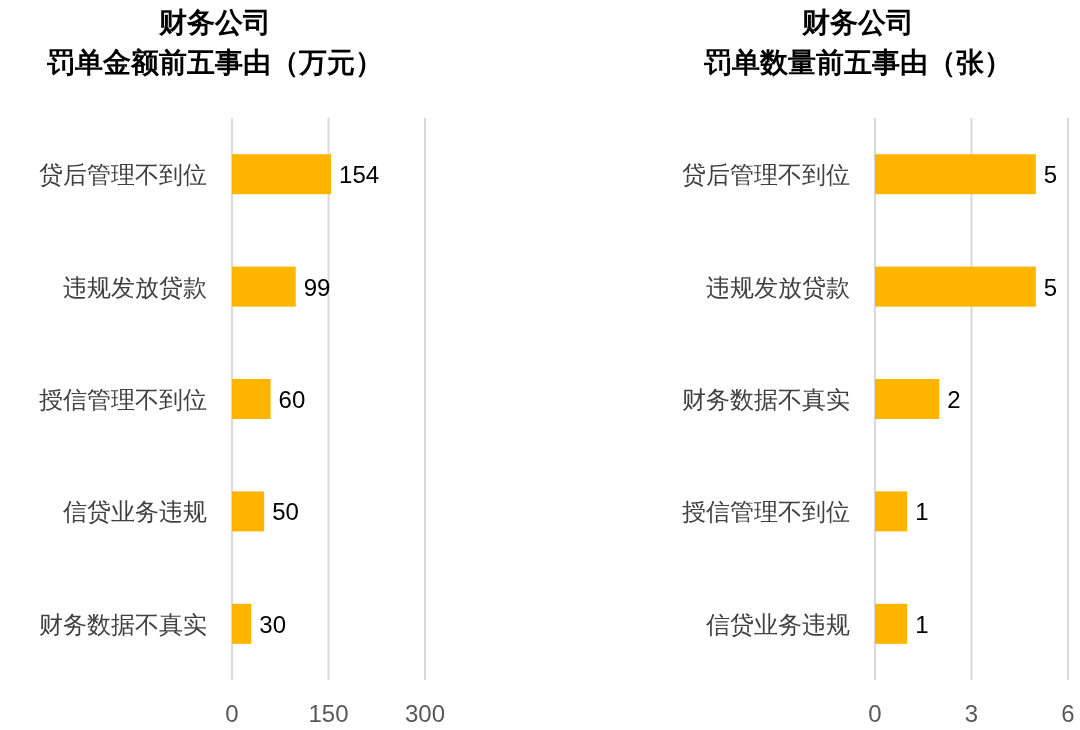 This screenshot has height=730, width=1080. Describe the element at coordinates (328, 713) in the screenshot. I see `x-tick-label: 150` at that location.